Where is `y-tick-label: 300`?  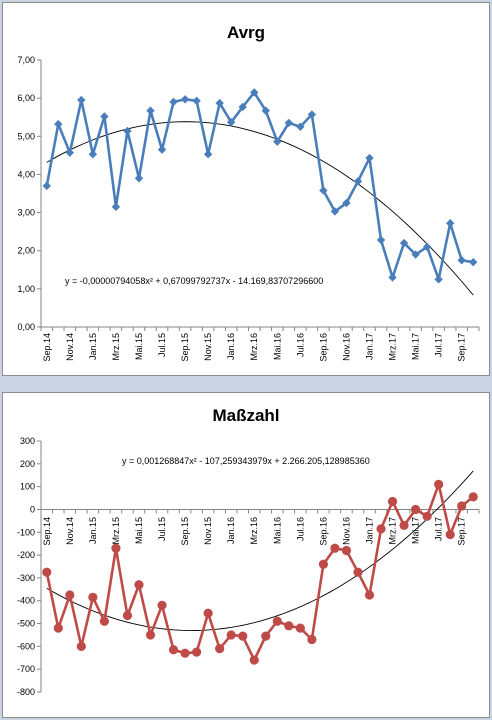
y-tick-label: 300 is located at coordinates (27, 441).